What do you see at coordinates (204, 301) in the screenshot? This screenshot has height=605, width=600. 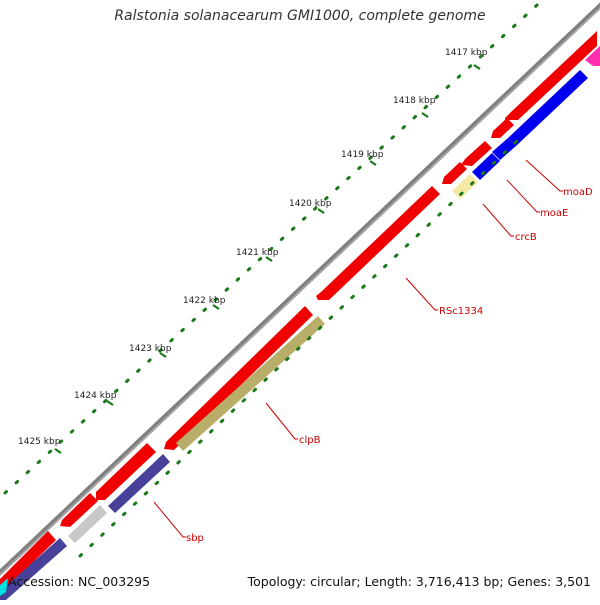 I see `tick-label: 1422 kbp` at bounding box center [204, 301].